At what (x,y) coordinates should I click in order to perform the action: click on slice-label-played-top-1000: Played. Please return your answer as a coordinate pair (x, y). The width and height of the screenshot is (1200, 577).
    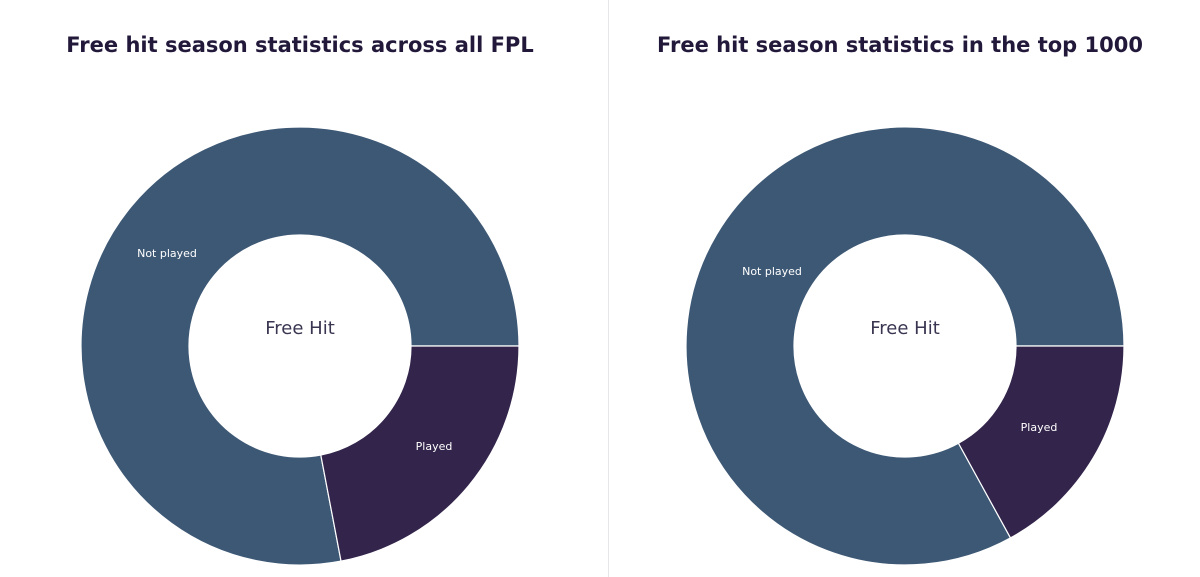
    Looking at the image, I should click on (1039, 427).